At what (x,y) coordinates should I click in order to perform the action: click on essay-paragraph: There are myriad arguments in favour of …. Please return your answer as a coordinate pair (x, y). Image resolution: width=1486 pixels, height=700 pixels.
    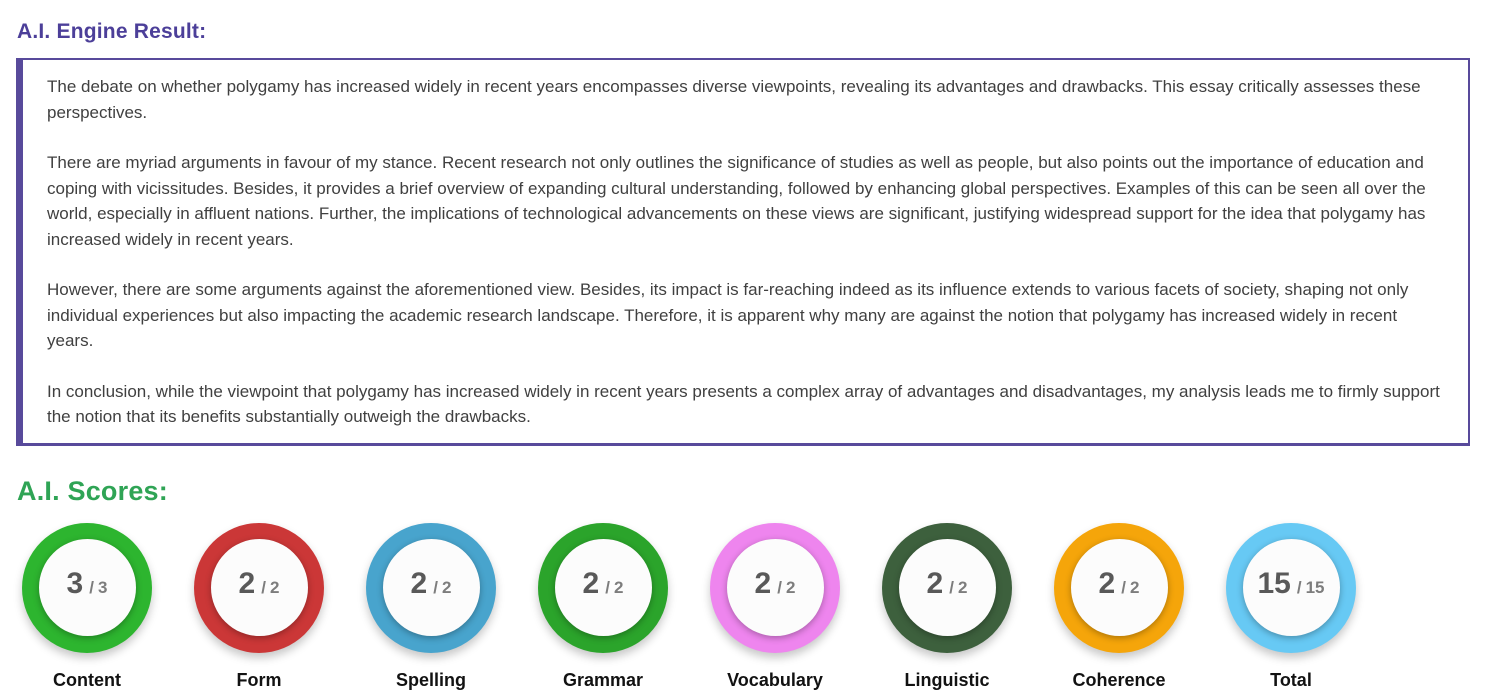
    Looking at the image, I should click on (736, 201).